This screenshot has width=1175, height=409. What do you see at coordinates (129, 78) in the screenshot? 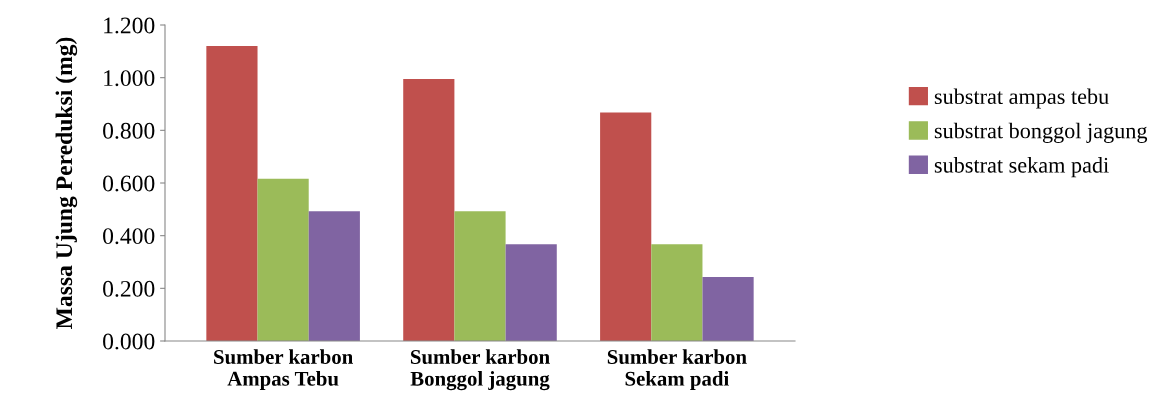
I see `y-tick-label: 1.000` at bounding box center [129, 78].